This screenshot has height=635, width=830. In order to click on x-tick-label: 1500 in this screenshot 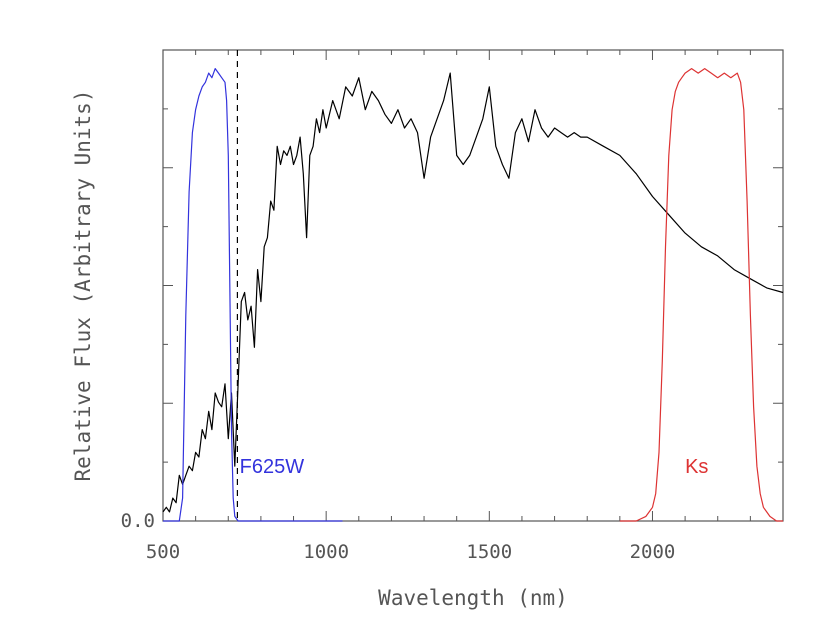, I will do `click(489, 552)`.